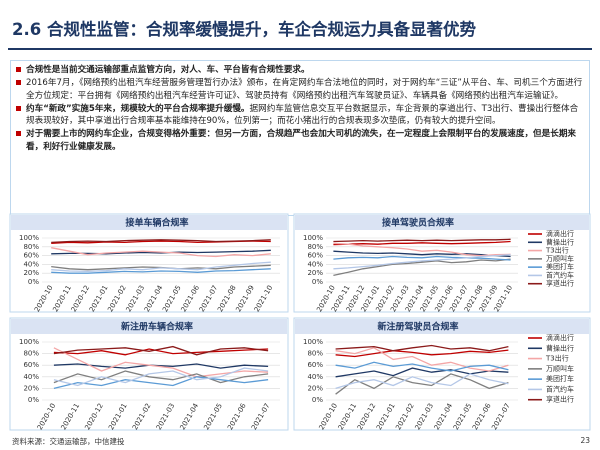 The image size is (600, 450). What do you see at coordinates (168, 70) in the screenshot?
I see `bullet-strong: 合规性是当前交通运输部重点监管方向，对人、车、平台皆有合规性要求。` at bounding box center [168, 70].